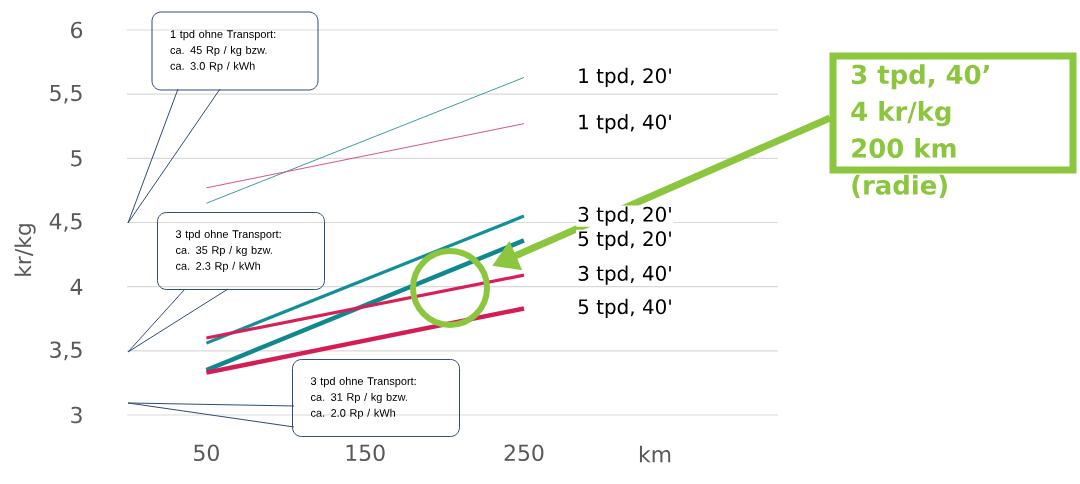  What do you see at coordinates (223, 251) in the screenshot?
I see `annotation: ca. 35 Rp / kg bzw.` at bounding box center [223, 251].